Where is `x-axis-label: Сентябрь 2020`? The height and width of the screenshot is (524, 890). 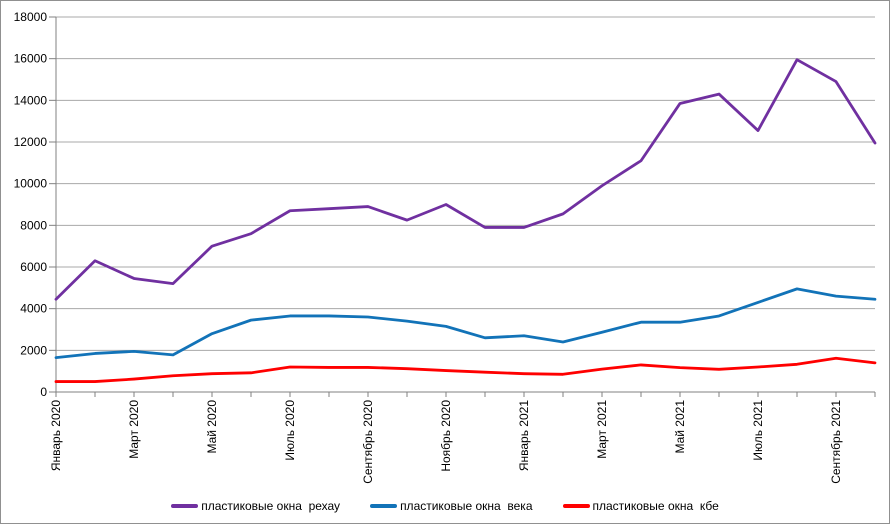
x-axis-label: Сентябрь 2020 is located at coordinates (368, 442).